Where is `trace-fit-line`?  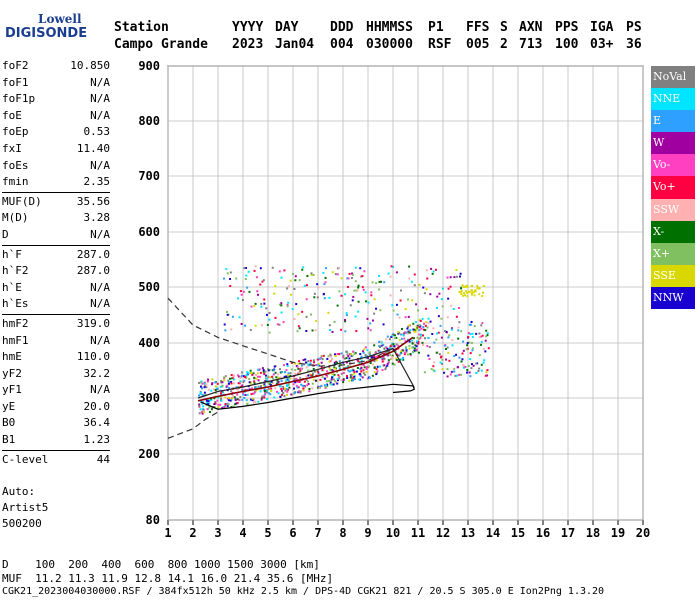
trace-fit-line is located at coordinates (305, 369).